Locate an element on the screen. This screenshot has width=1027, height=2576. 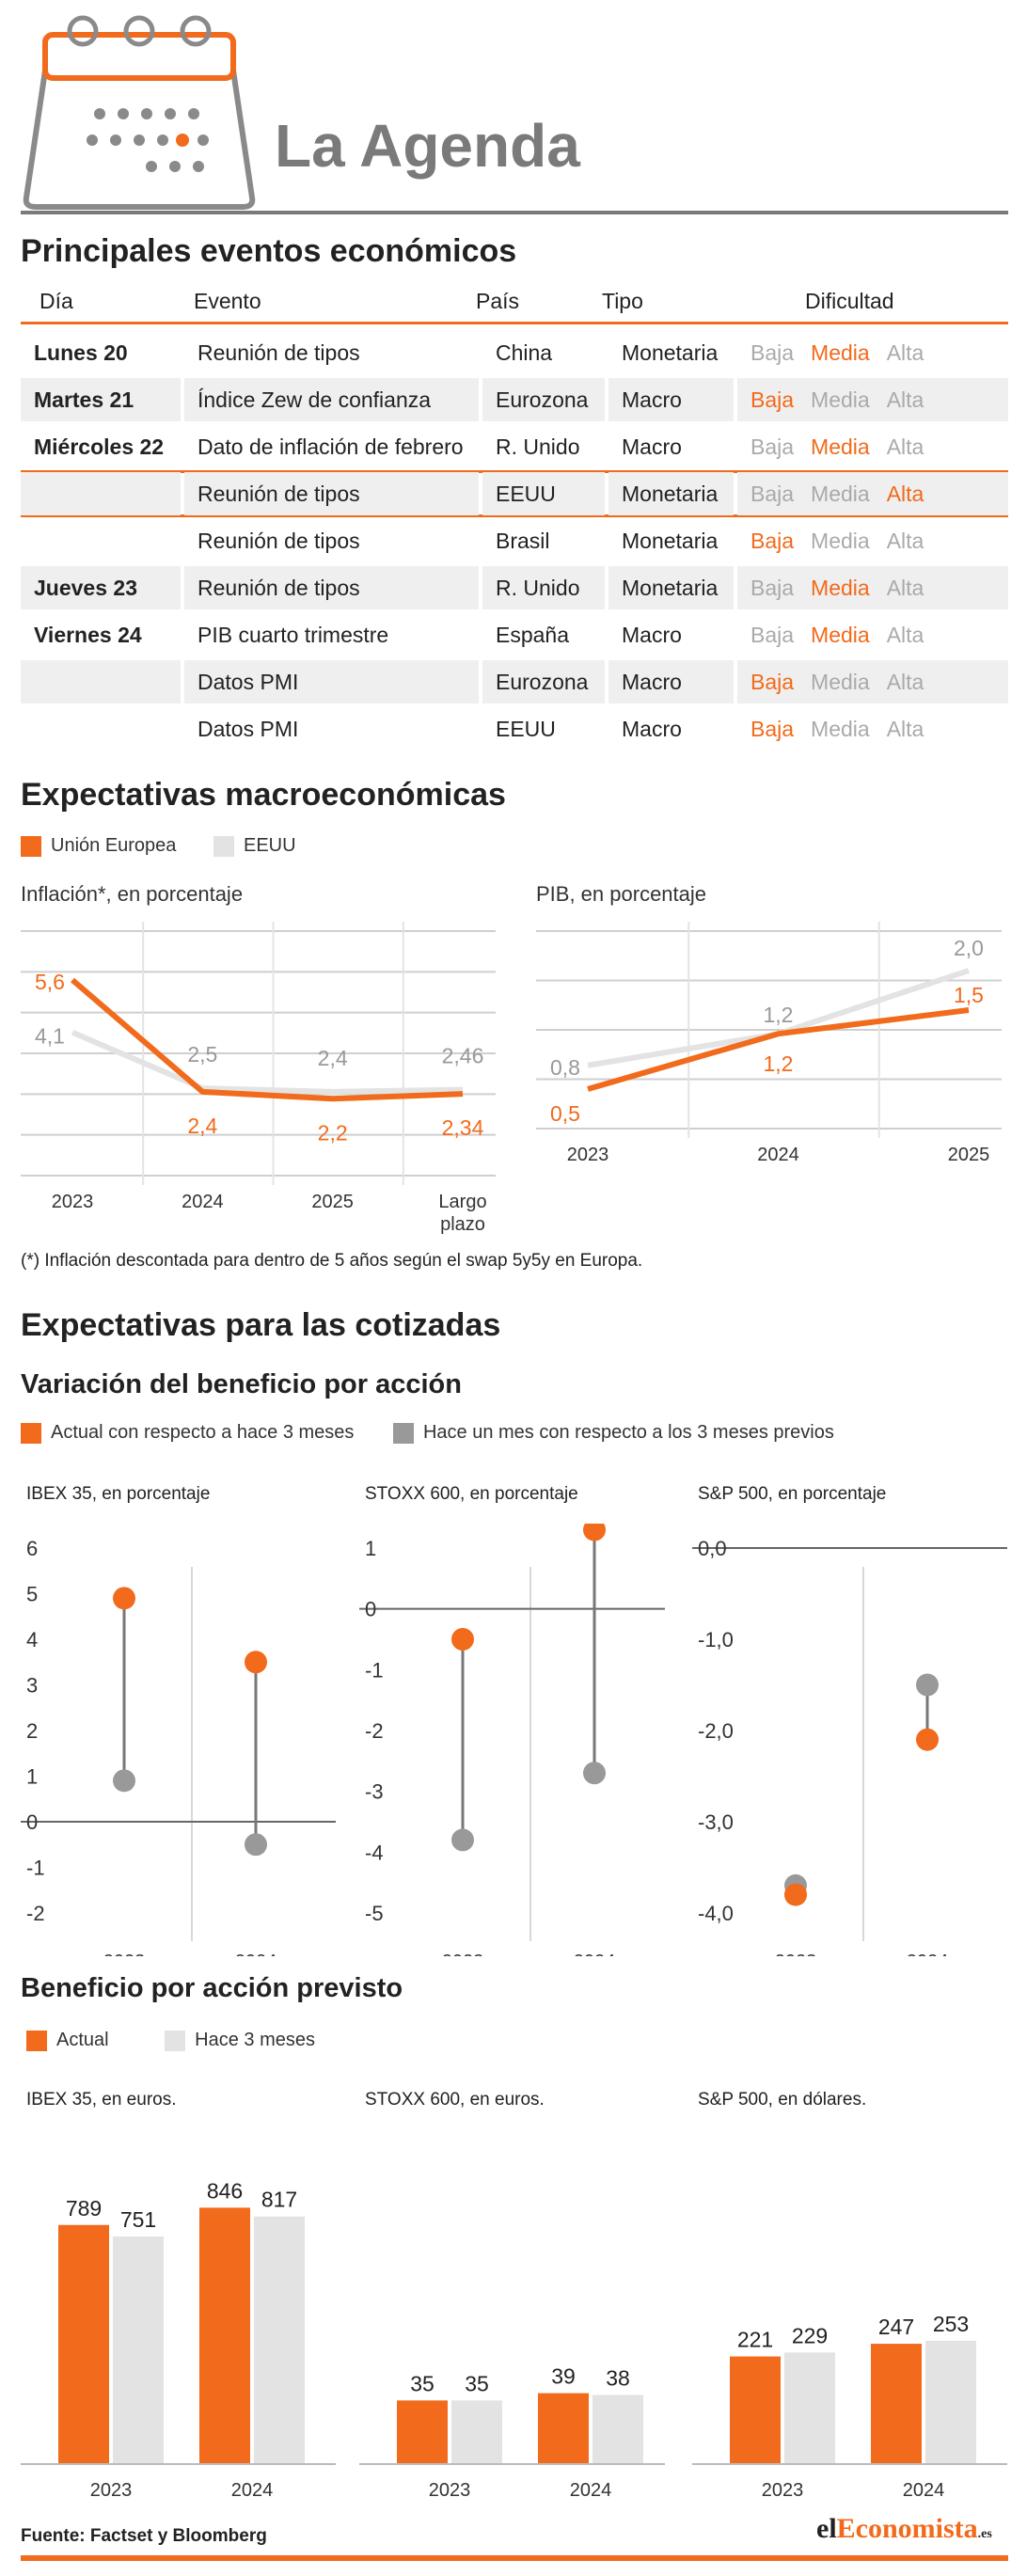
y-tick-label: -4,0 is located at coordinates (716, 1913).